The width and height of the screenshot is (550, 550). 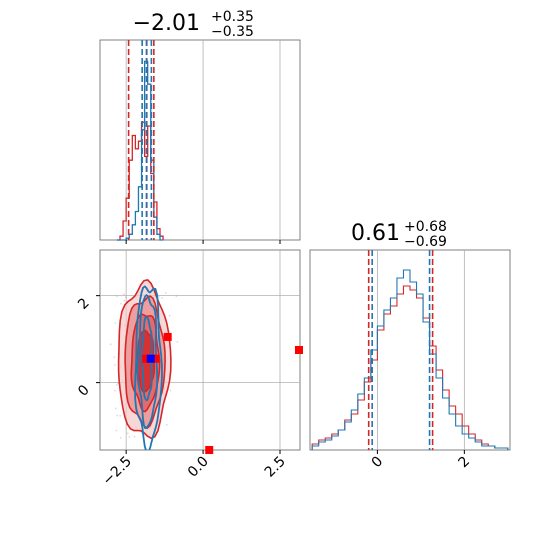 I want to click on panel-param1-hist-frame, so click(x=200, y=140).